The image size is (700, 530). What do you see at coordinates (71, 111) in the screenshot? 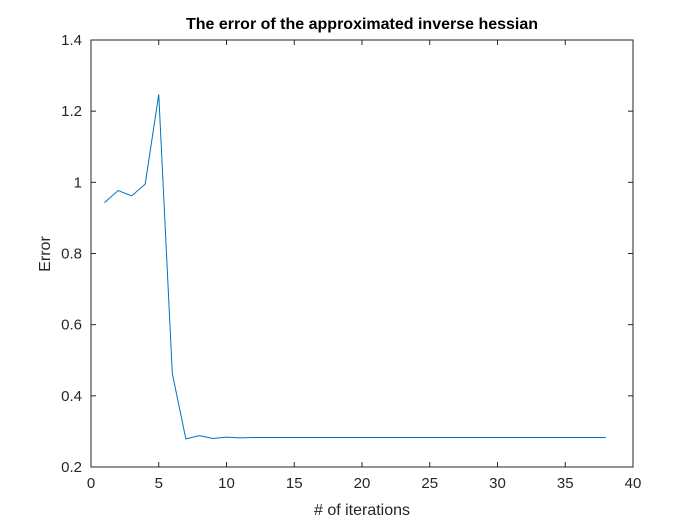
I see `y-tick-label: 1.2` at bounding box center [71, 111].